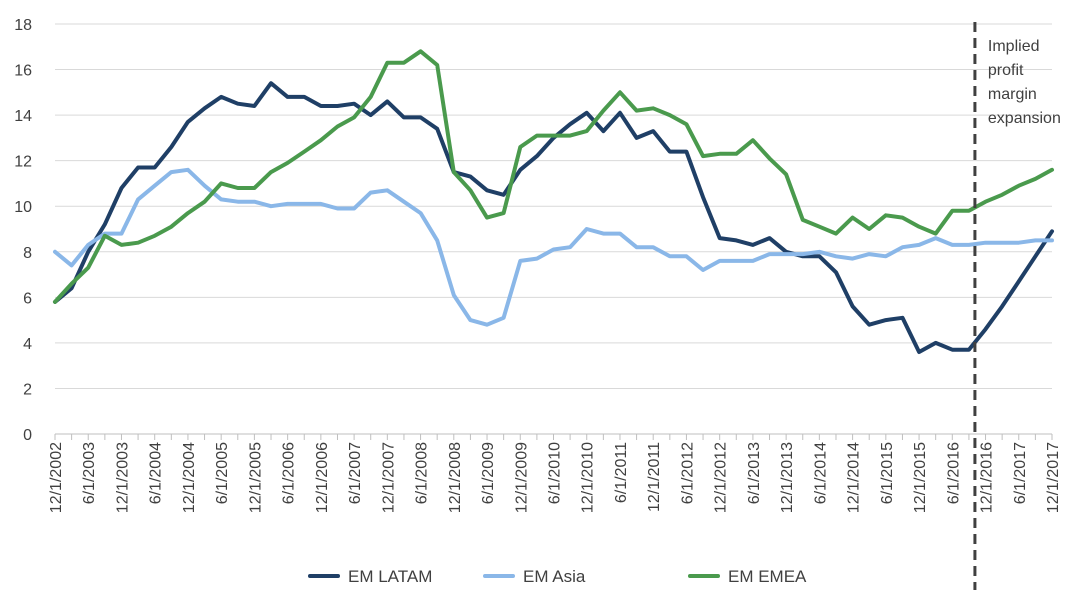 Image resolution: width=1077 pixels, height=605 pixels. What do you see at coordinates (1006, 70) in the screenshot?
I see `annotation-text: profit` at bounding box center [1006, 70].